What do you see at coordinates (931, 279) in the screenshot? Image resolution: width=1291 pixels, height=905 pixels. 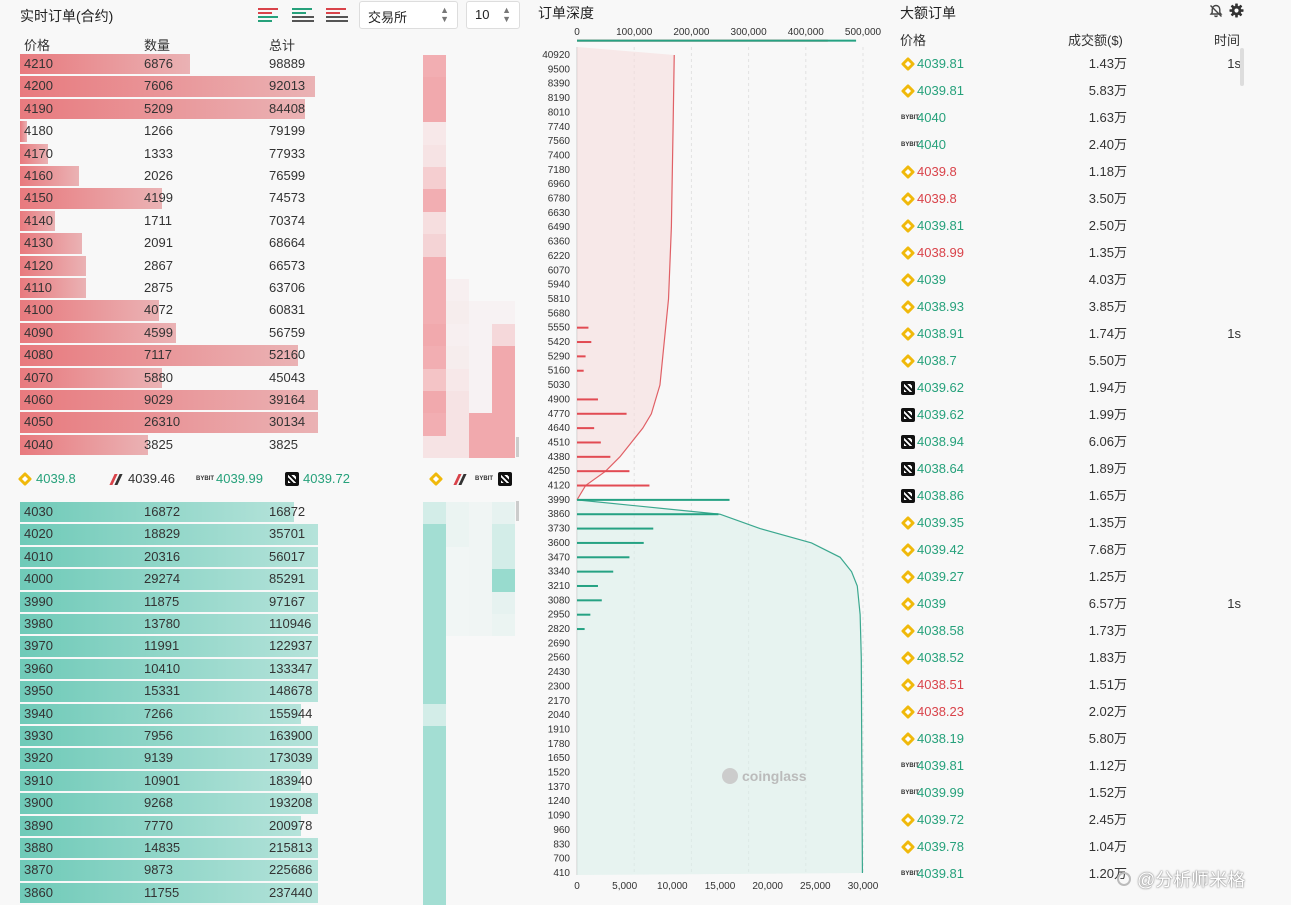 I see `large-order-price: 4039` at bounding box center [931, 279].